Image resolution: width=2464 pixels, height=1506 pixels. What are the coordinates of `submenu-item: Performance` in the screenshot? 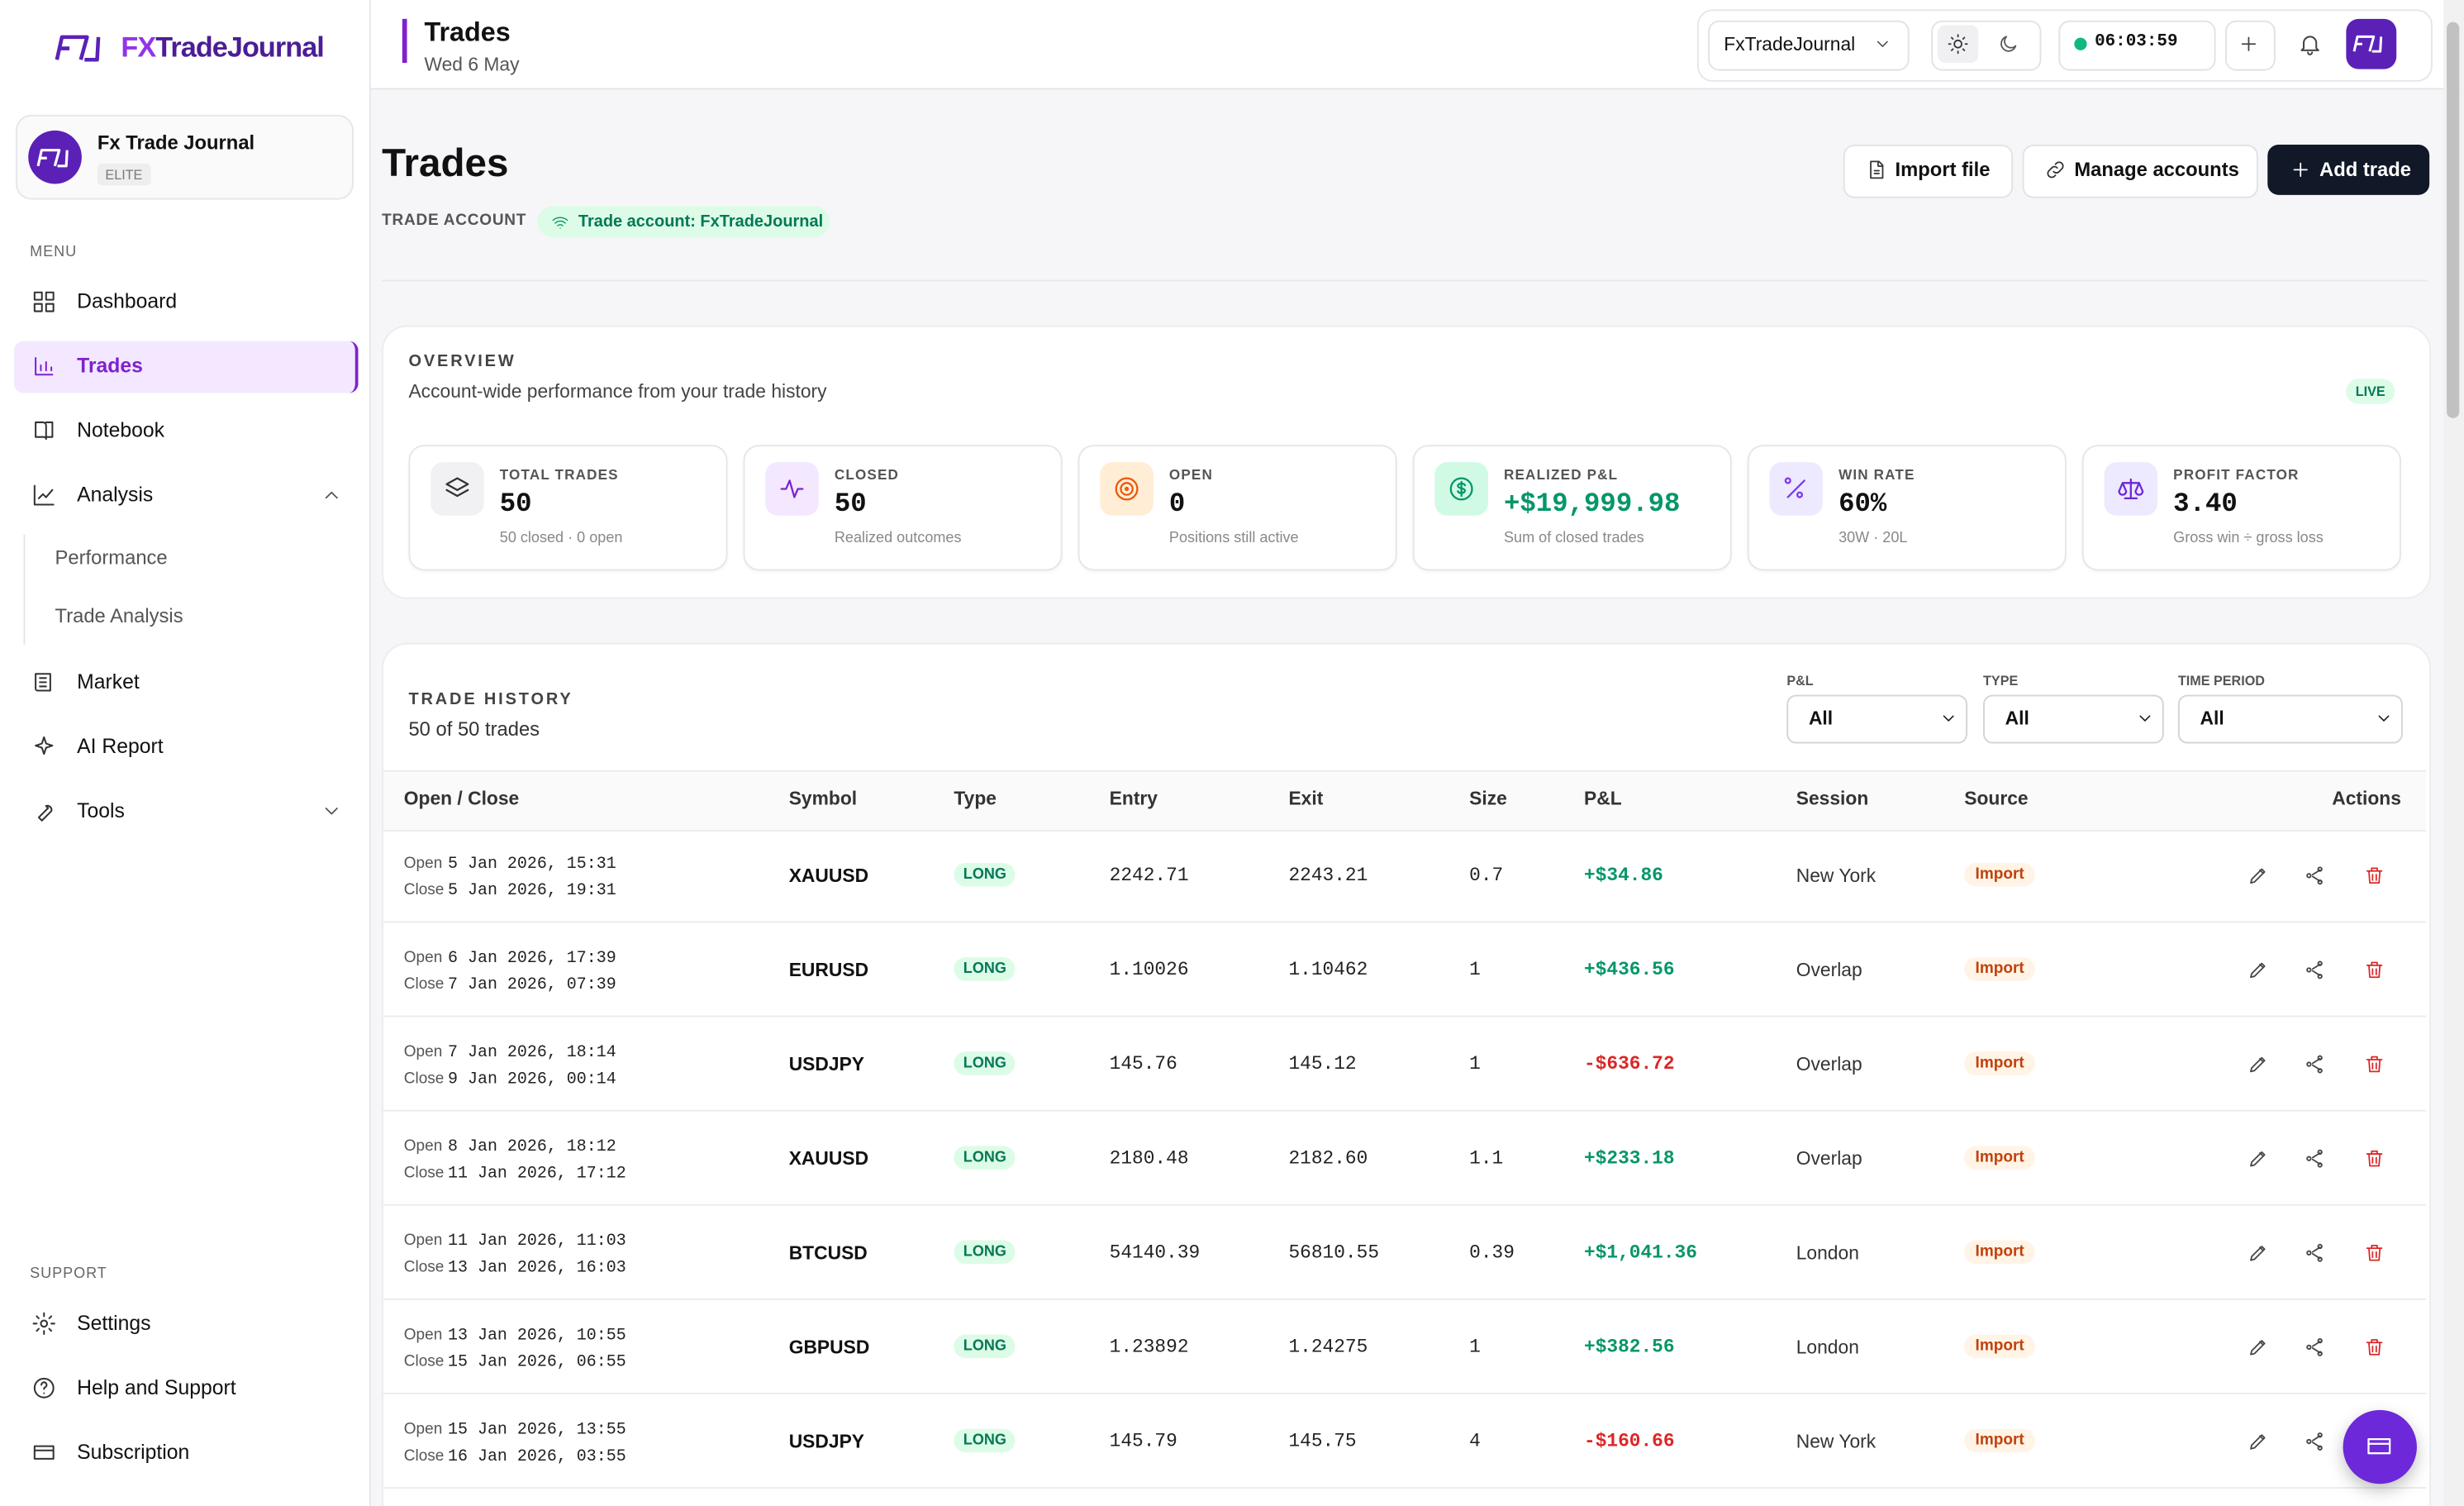 It's located at (111, 558).